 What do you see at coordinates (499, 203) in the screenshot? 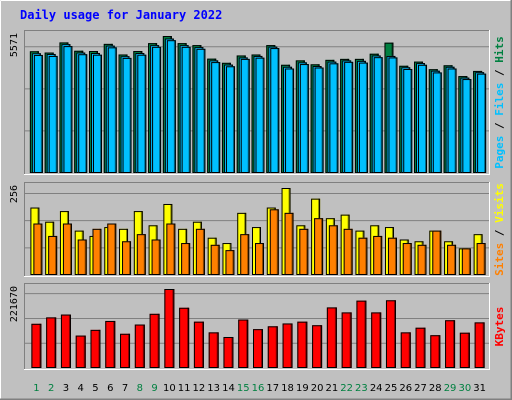
I see `legend-visits: Visits` at bounding box center [499, 203].